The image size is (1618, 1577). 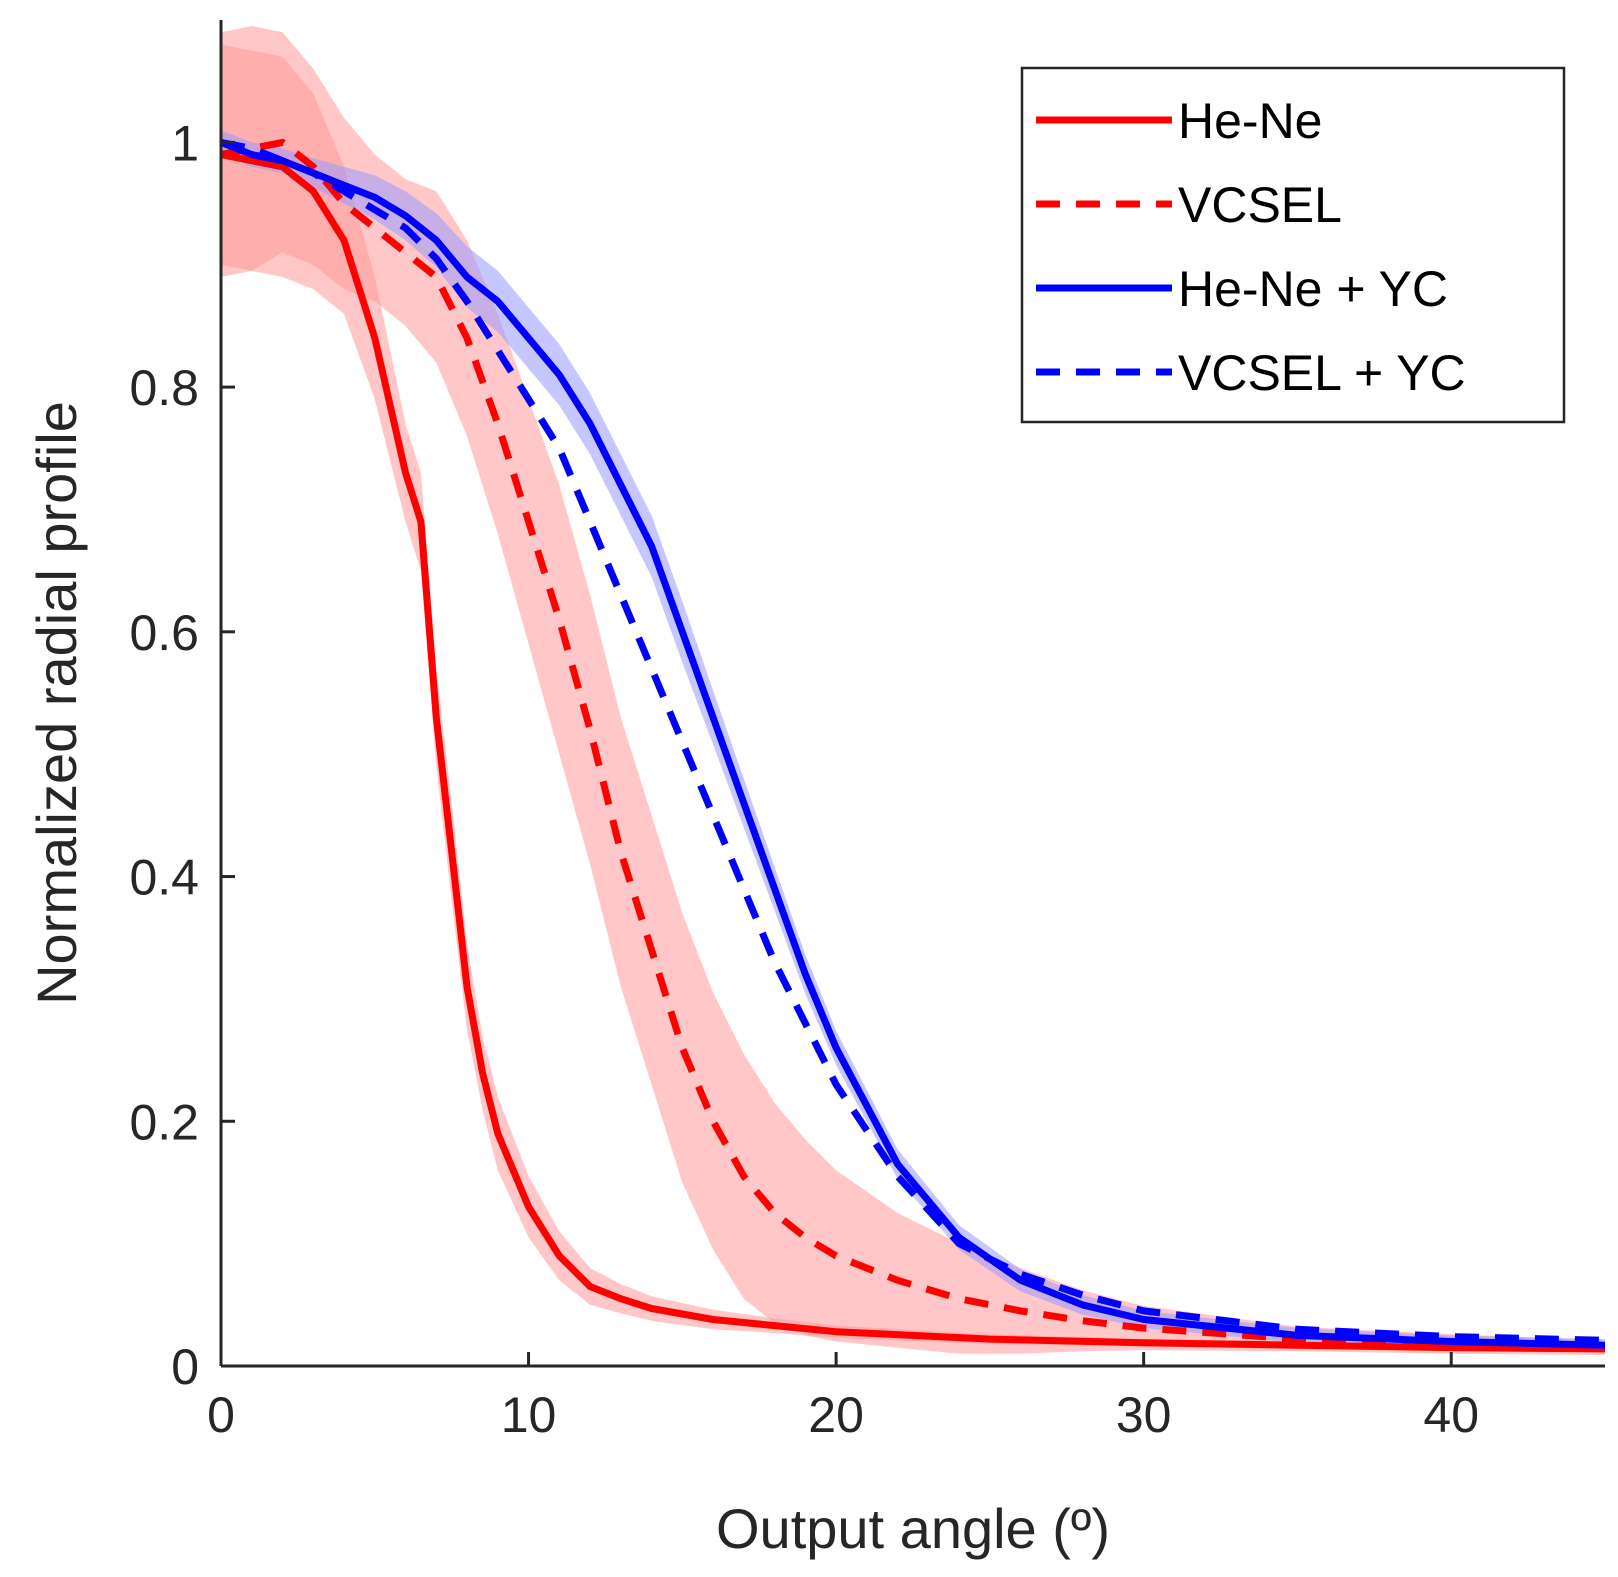 I want to click on x-axis-title: Output angle (º), so click(x=913, y=1528).